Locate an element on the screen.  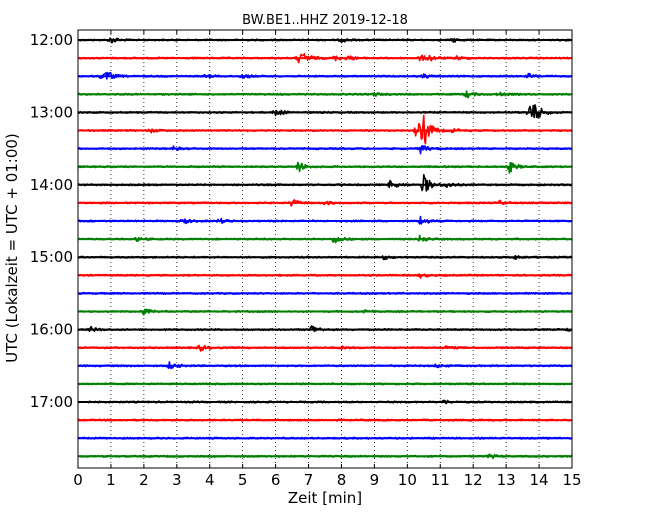
x-tick-label: 8 is located at coordinates (342, 480).